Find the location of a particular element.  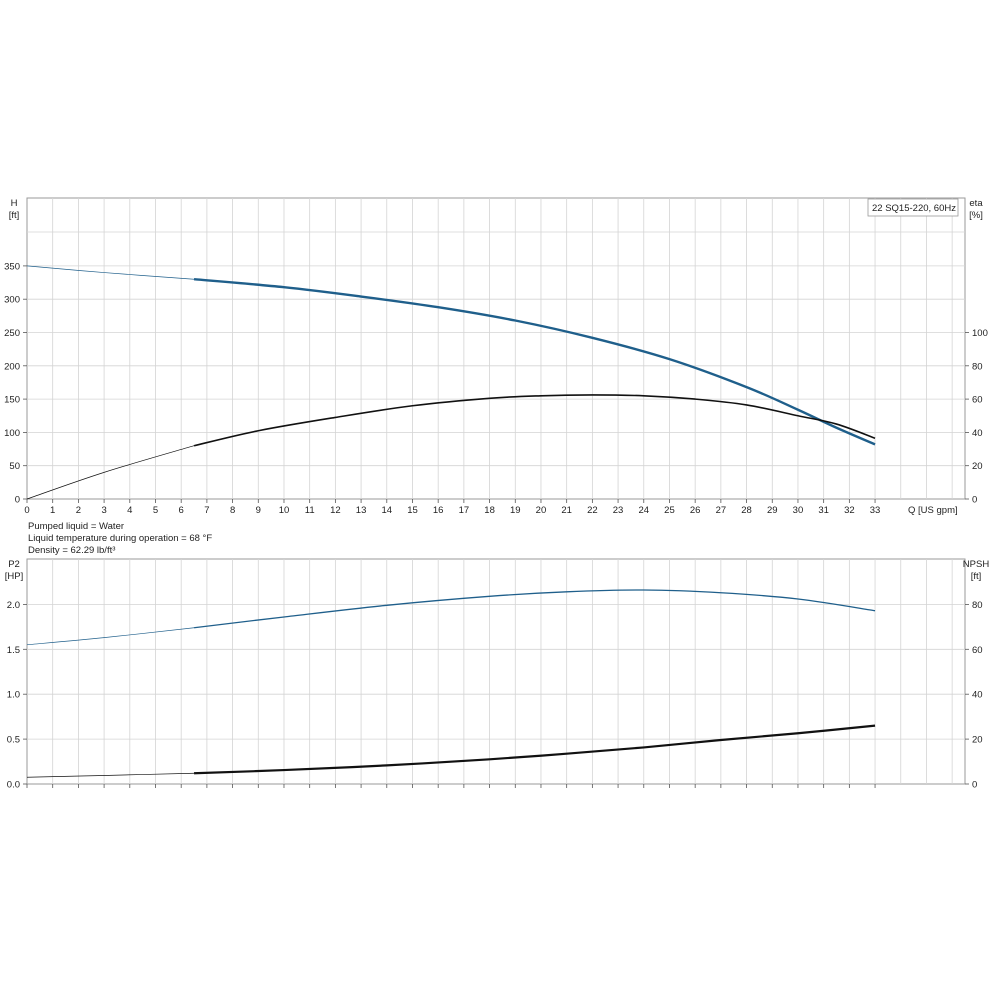

right-axis-label: eta is located at coordinates (976, 203).